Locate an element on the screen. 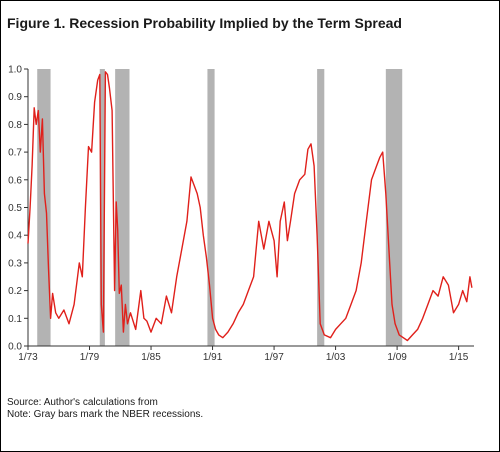 This screenshot has height=452, width=500. y-tick-label: 0.3 is located at coordinates (15, 263).